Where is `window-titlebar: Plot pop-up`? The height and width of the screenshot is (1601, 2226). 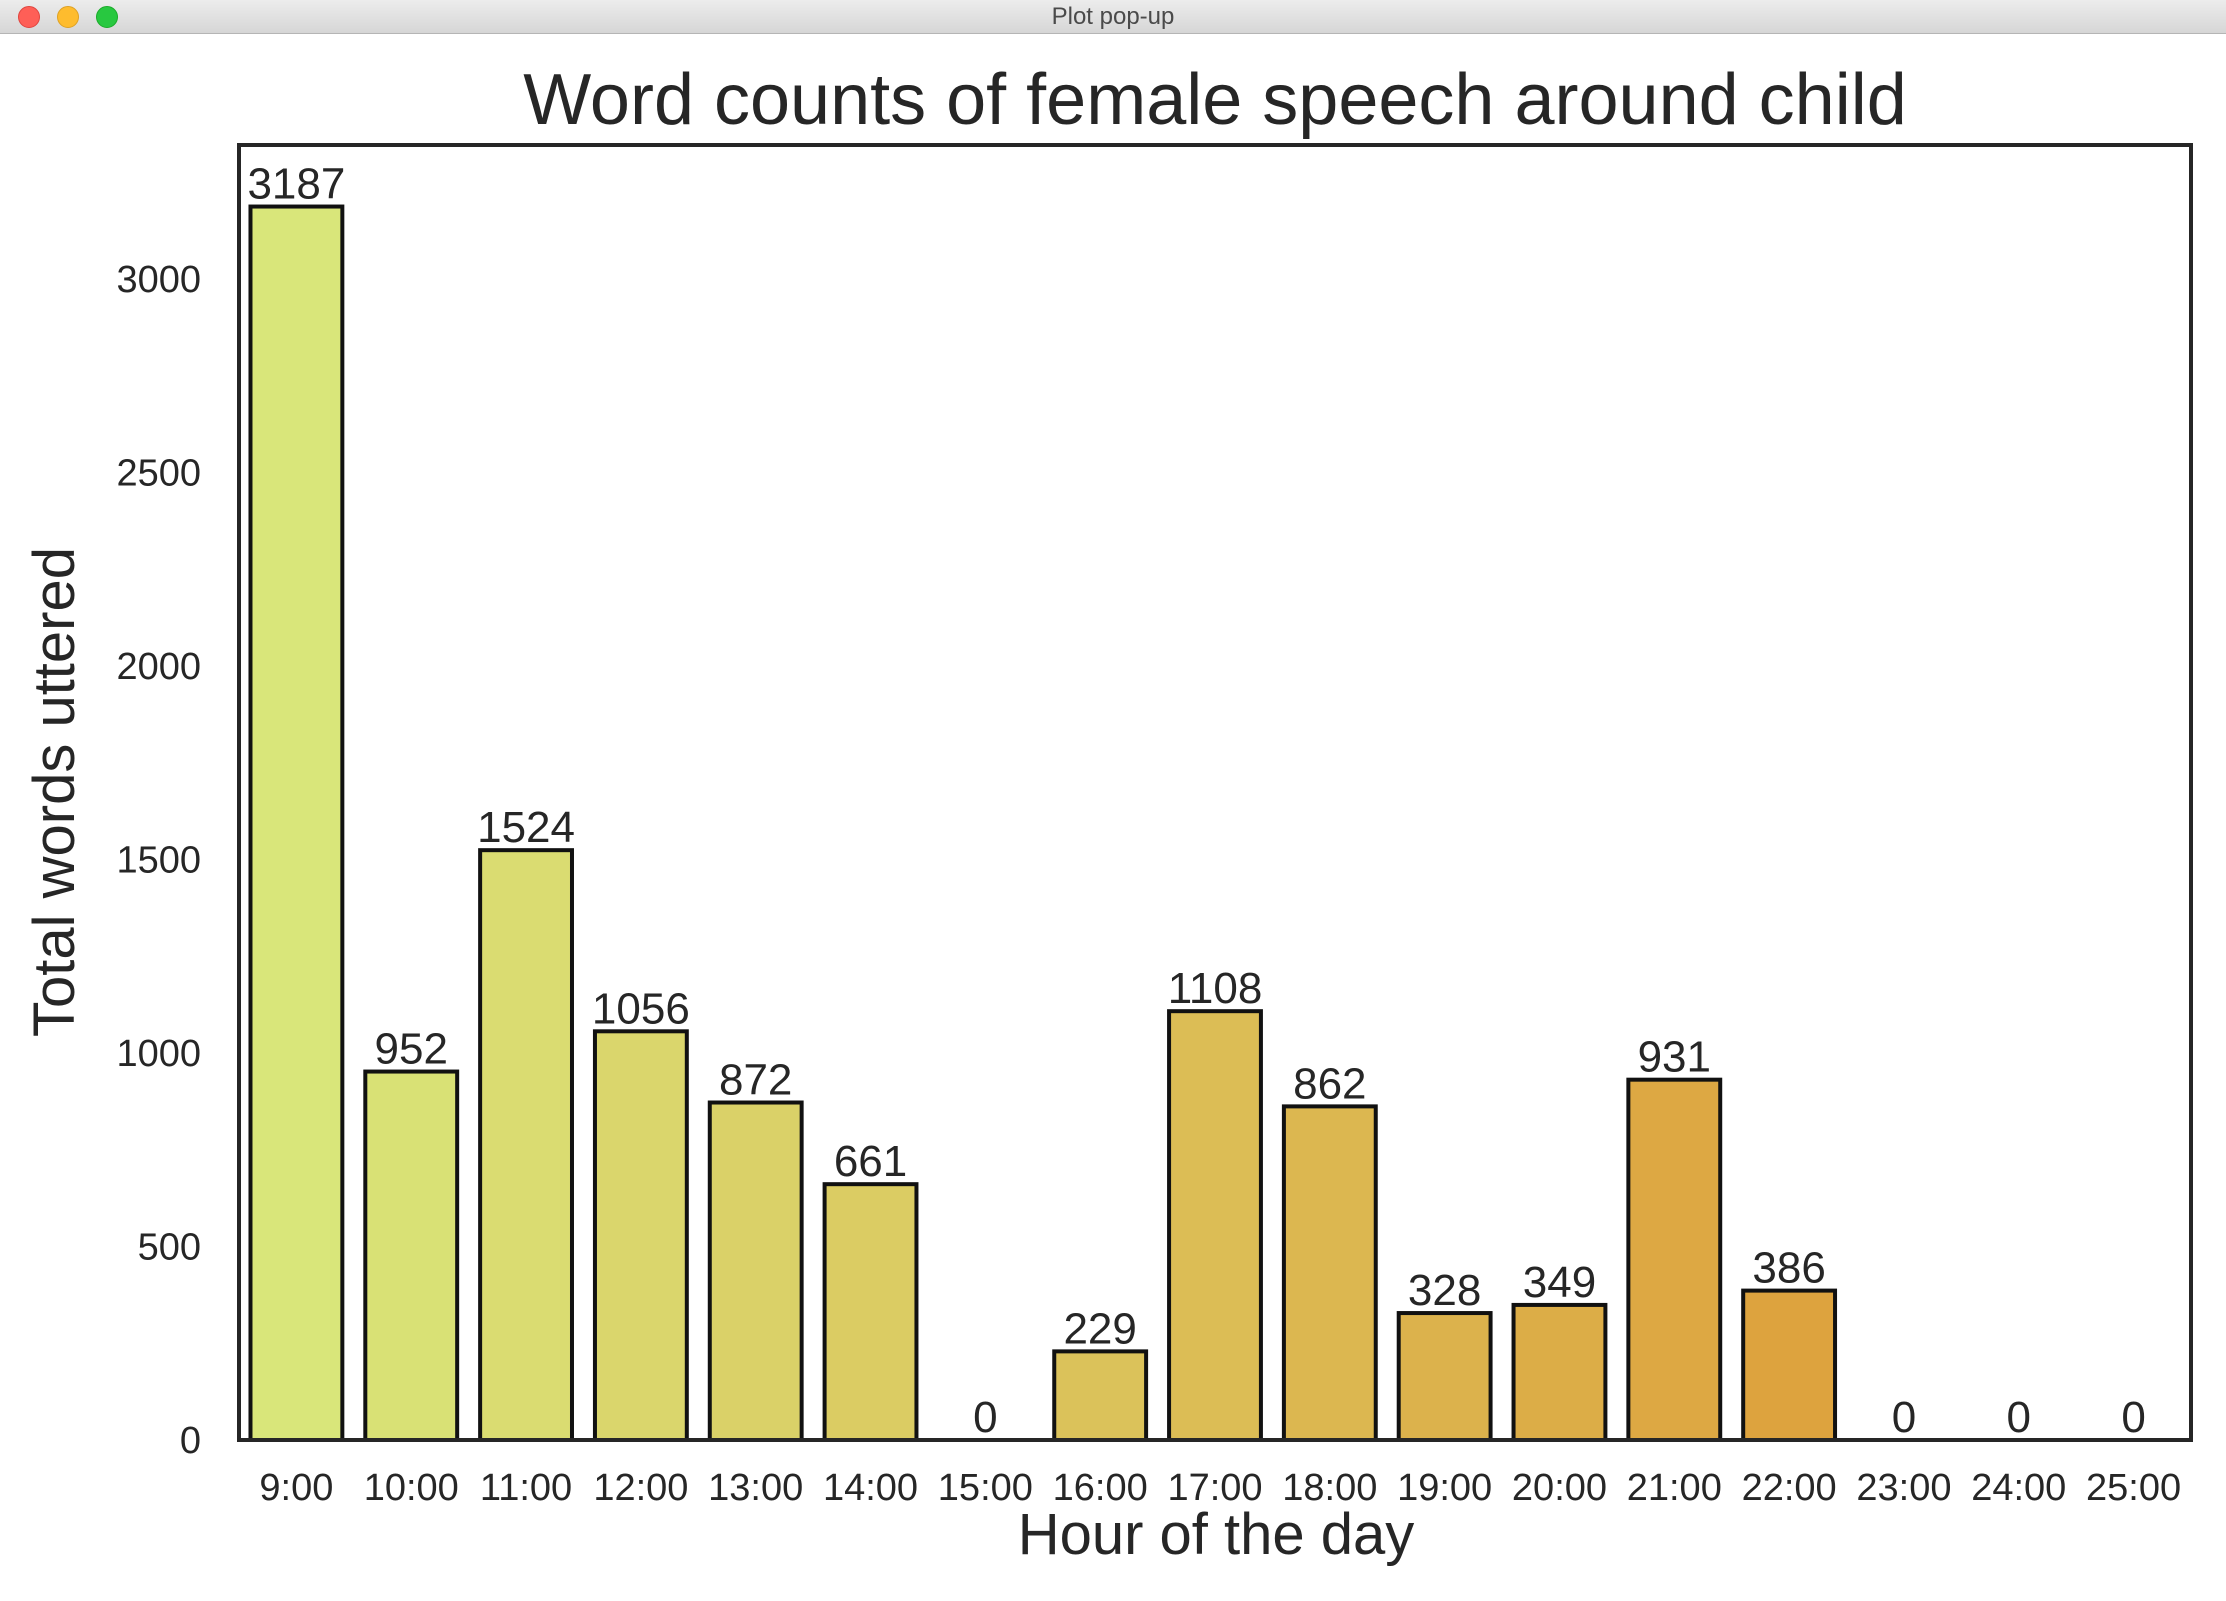 window-titlebar: Plot pop-up is located at coordinates (1113, 17).